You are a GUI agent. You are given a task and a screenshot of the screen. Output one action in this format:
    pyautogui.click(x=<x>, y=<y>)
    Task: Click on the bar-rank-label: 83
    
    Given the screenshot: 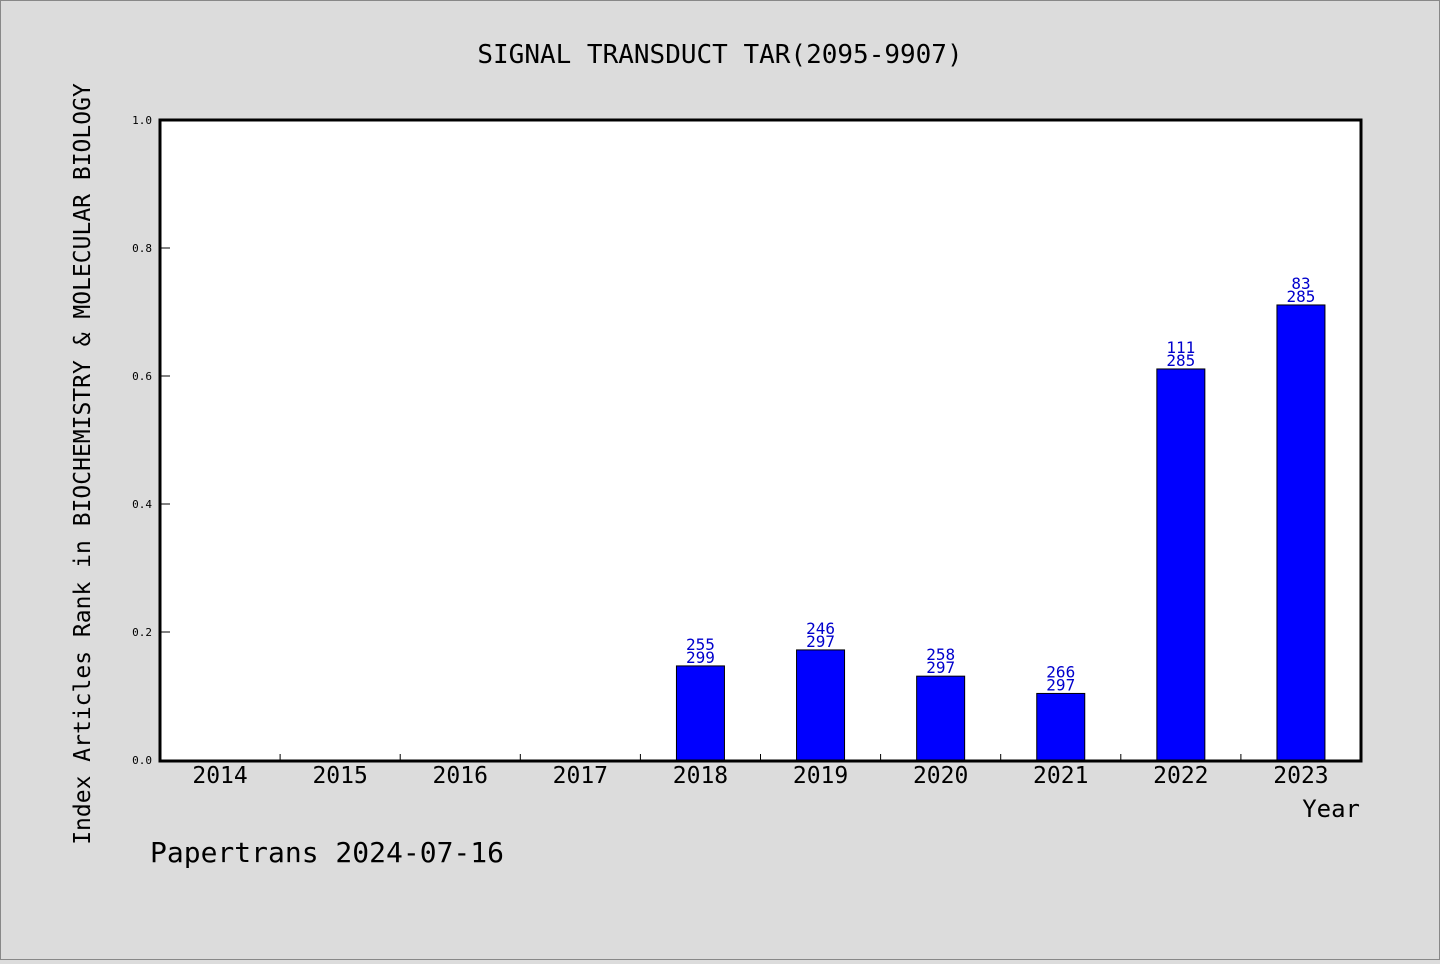 What is the action you would take?
    pyautogui.click(x=1300, y=283)
    